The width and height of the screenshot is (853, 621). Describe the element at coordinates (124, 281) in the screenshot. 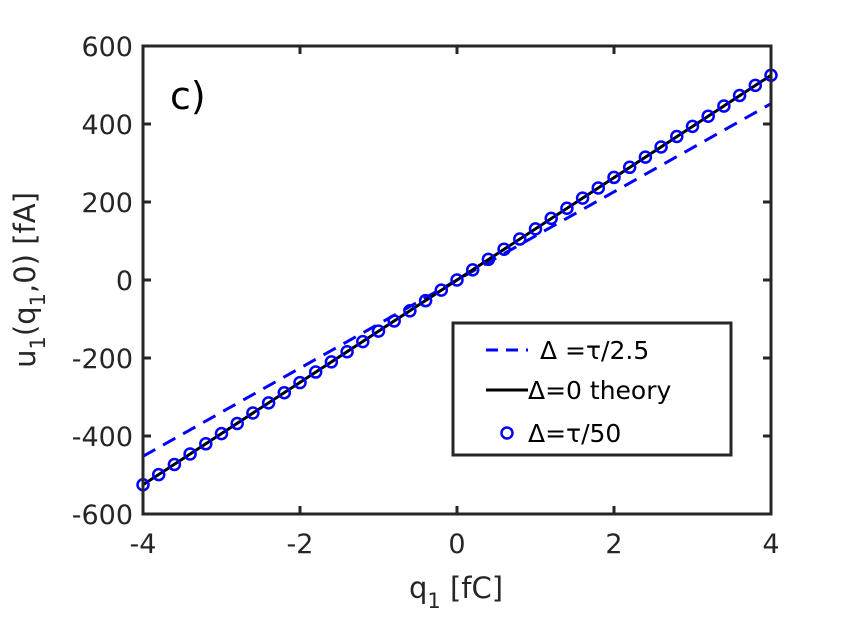

I see `y-tick-label: 0` at that location.